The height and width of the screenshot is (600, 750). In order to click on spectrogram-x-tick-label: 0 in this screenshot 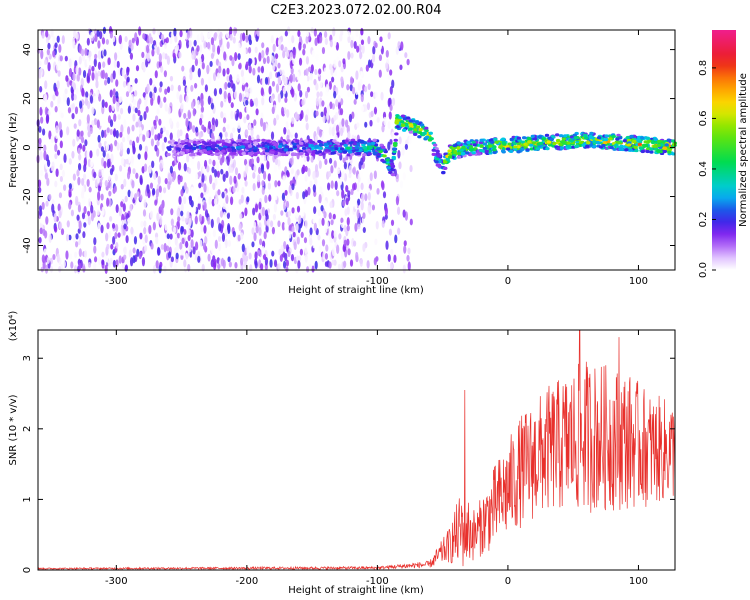, I will do `click(508, 281)`.